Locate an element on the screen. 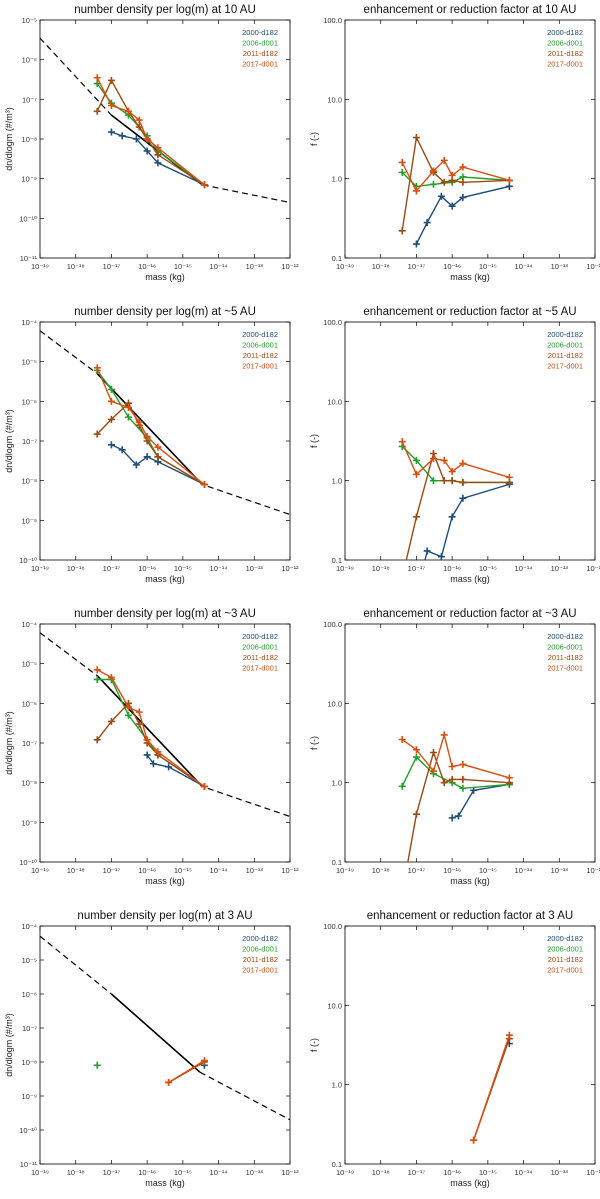 The image size is (600, 1199). y-tick-label: 10⁻⁹ is located at coordinates (29, 822).